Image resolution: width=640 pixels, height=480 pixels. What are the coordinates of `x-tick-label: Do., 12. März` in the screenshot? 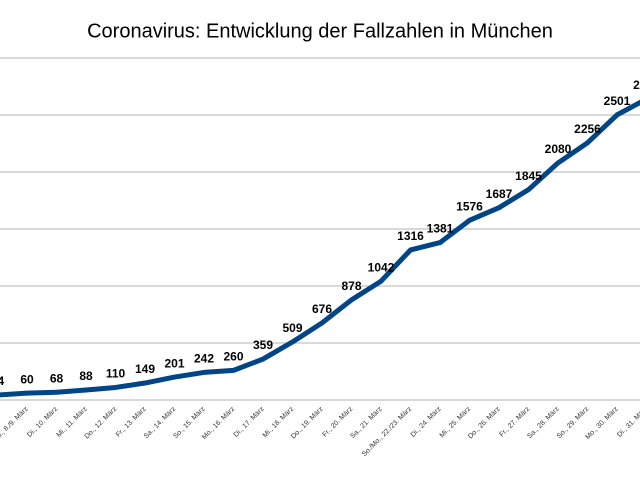 It's located at (101, 422).